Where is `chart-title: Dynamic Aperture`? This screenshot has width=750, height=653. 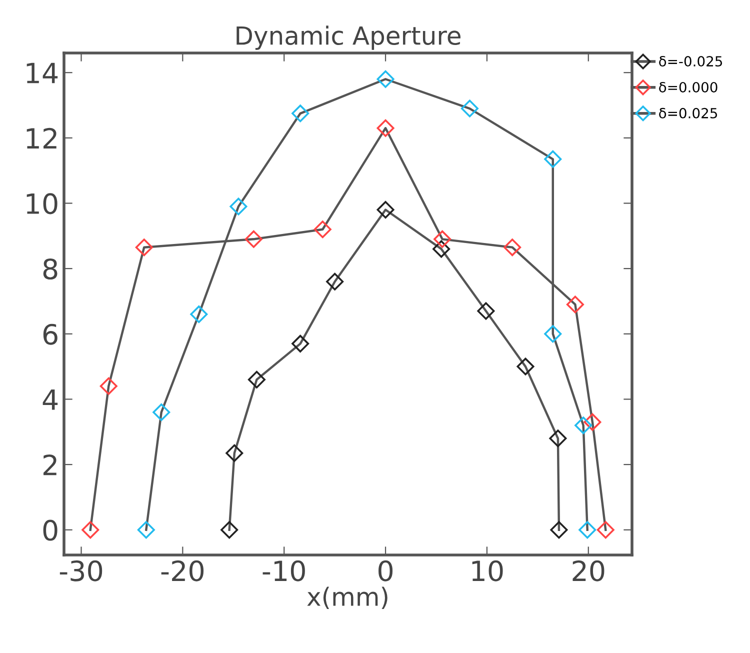 chart-title: Dynamic Aperture is located at coordinates (348, 38).